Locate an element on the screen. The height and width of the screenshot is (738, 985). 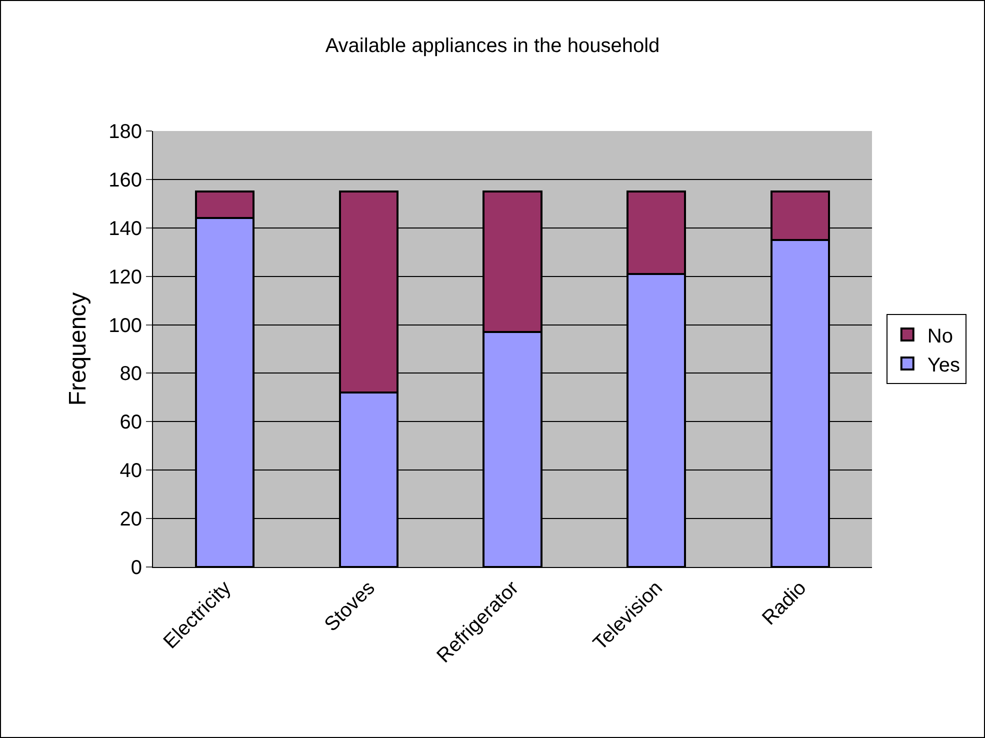
y-tick-label: 180 is located at coordinates (125, 132).